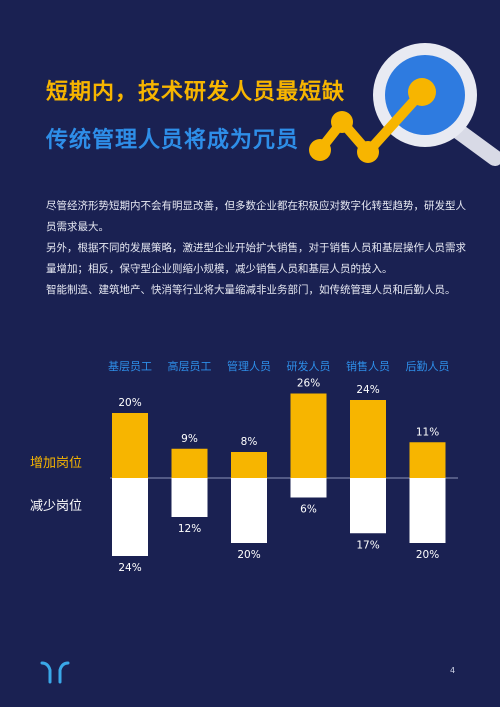 The height and width of the screenshot is (707, 500). What do you see at coordinates (249, 442) in the screenshot?
I see `increase-value-label: 8%` at bounding box center [249, 442].